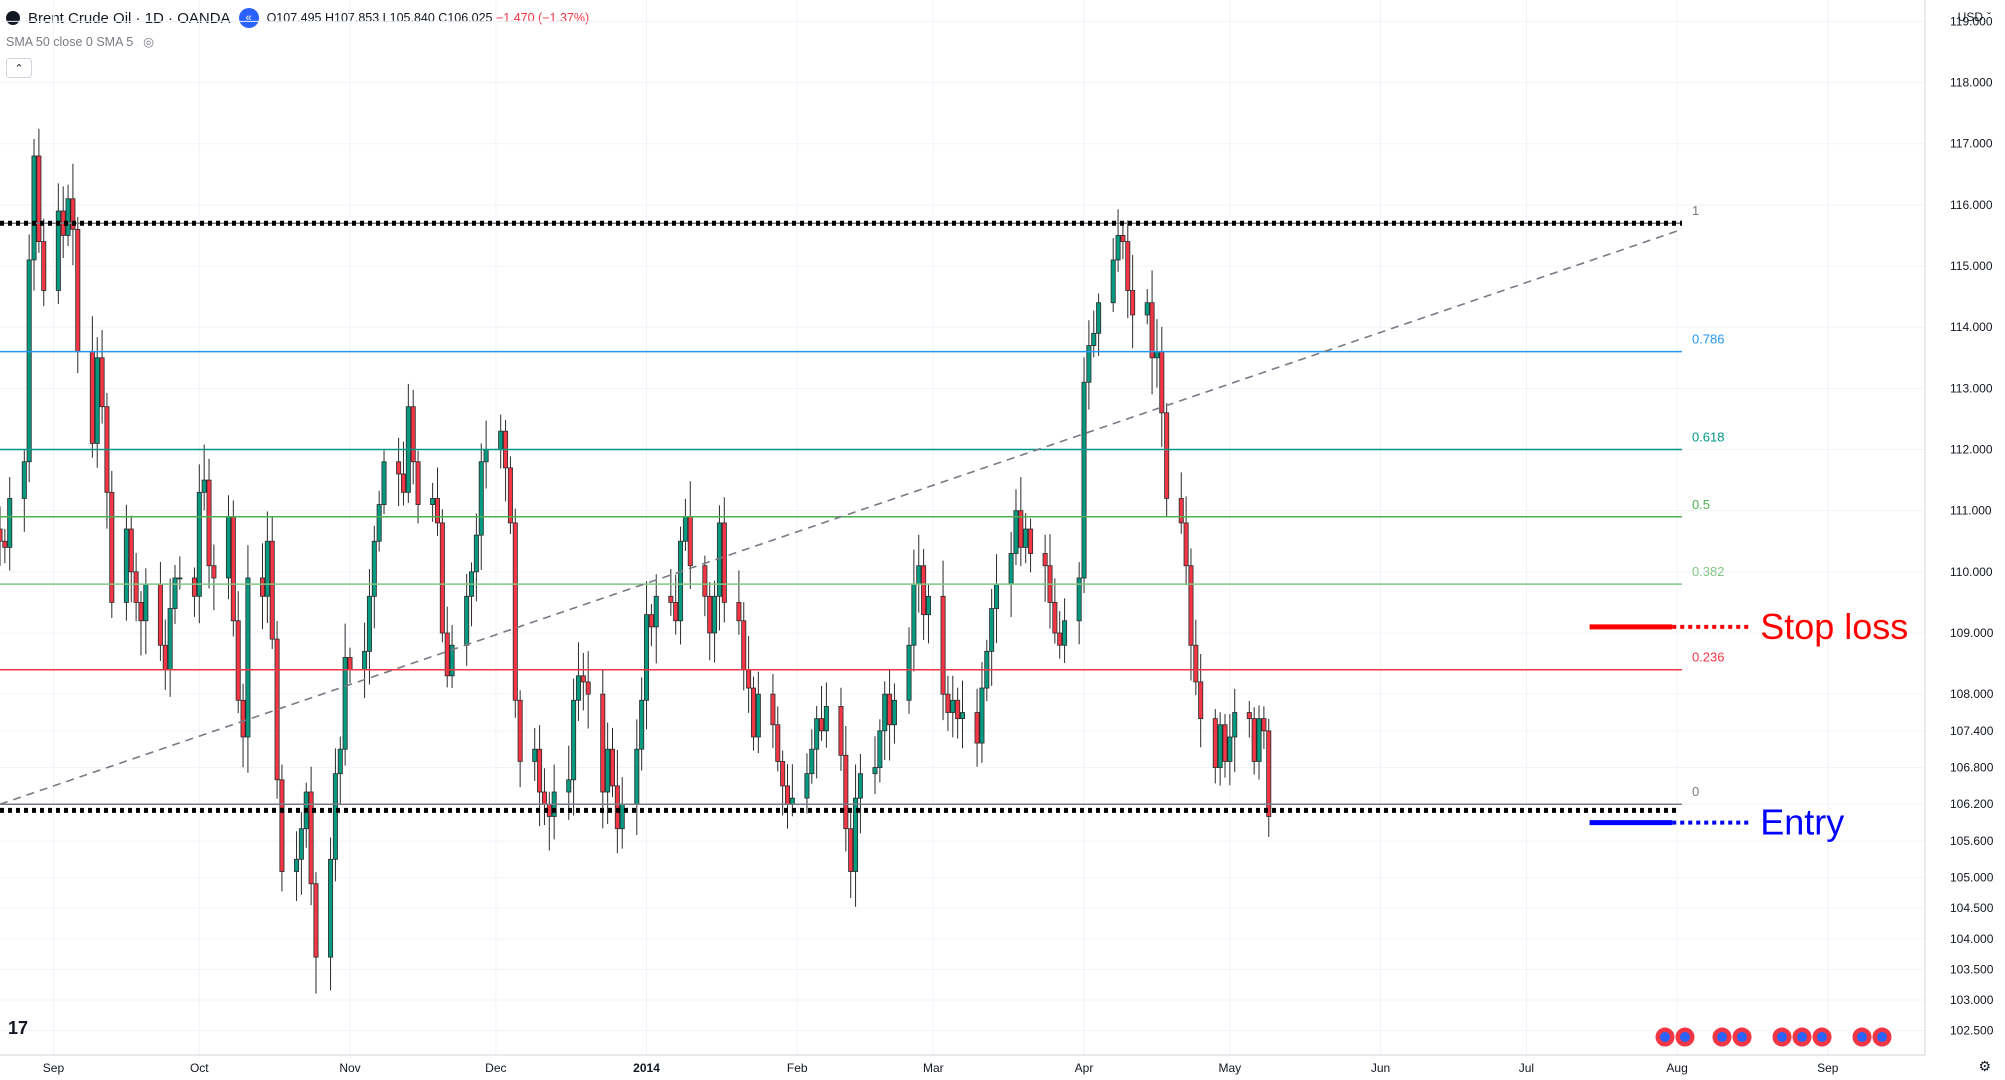 The width and height of the screenshot is (2005, 1080). What do you see at coordinates (19, 68) in the screenshot?
I see `collapse-legend-button: ⌃` at bounding box center [19, 68].